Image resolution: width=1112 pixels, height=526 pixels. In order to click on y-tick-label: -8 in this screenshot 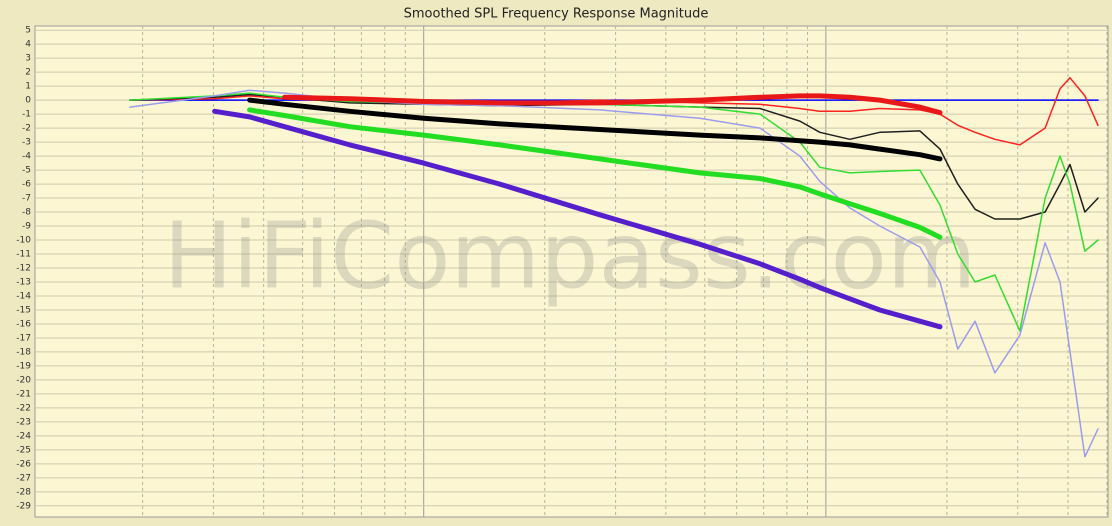, I will do `click(26, 213)`.